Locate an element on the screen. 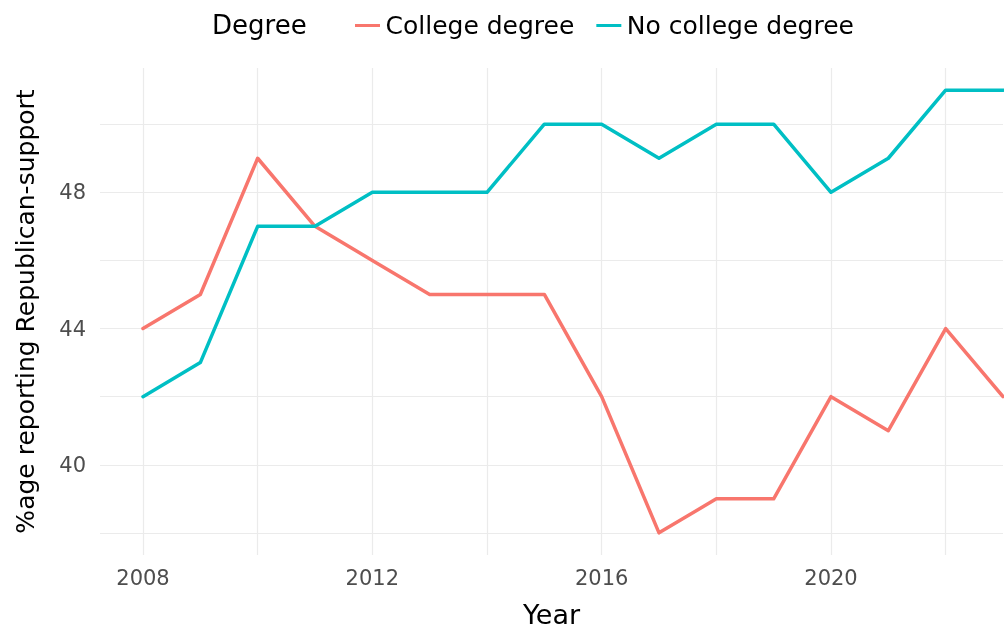 Image resolution: width=1004 pixels, height=637 pixels. y-tick-label: 40 is located at coordinates (72, 464).